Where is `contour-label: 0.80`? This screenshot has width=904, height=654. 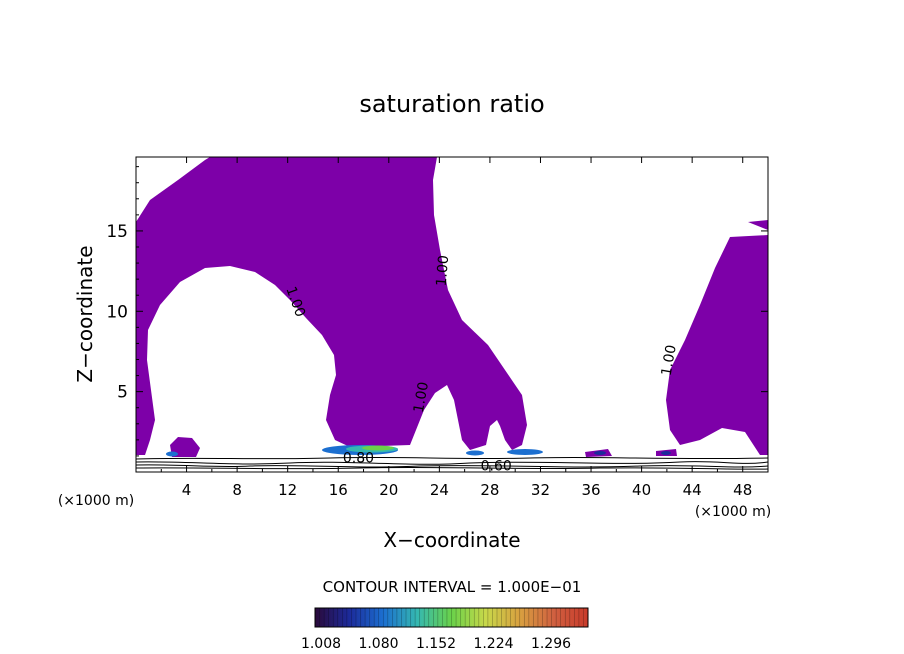 contour-label: 0.80 is located at coordinates (358, 458).